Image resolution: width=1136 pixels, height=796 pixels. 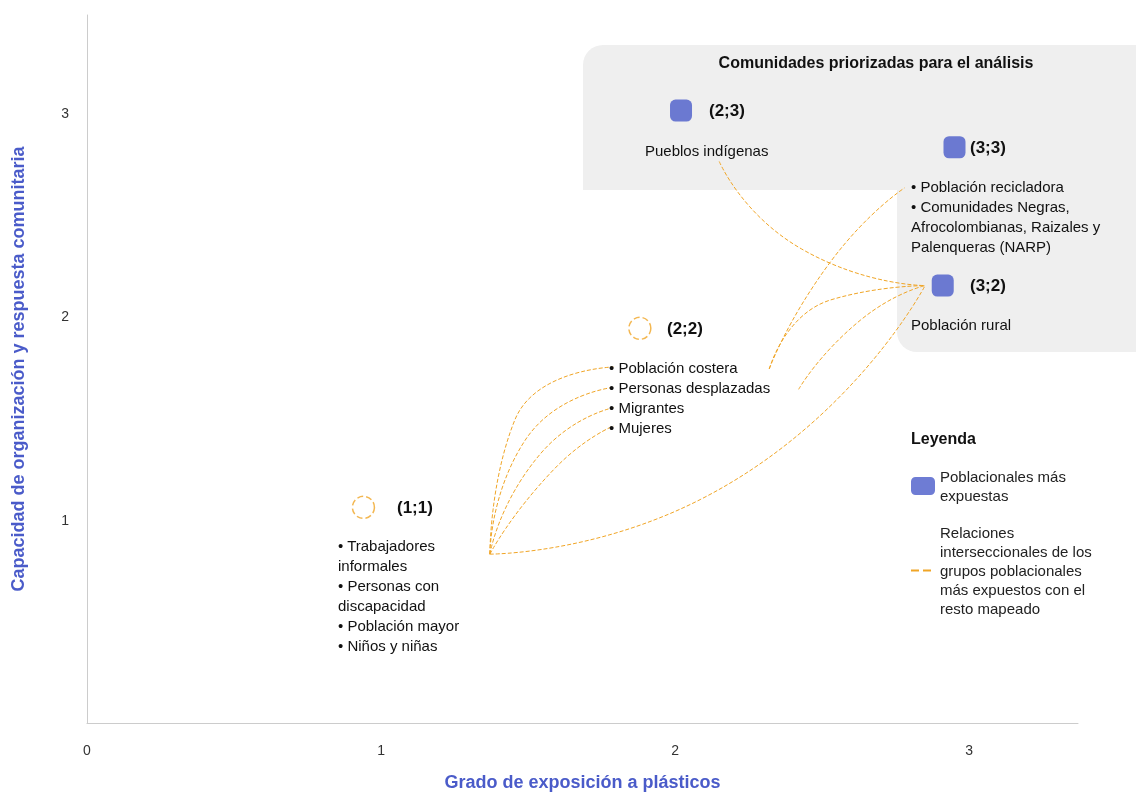 What do you see at coordinates (969, 750) in the screenshot?
I see `x-tick-label: 3` at bounding box center [969, 750].